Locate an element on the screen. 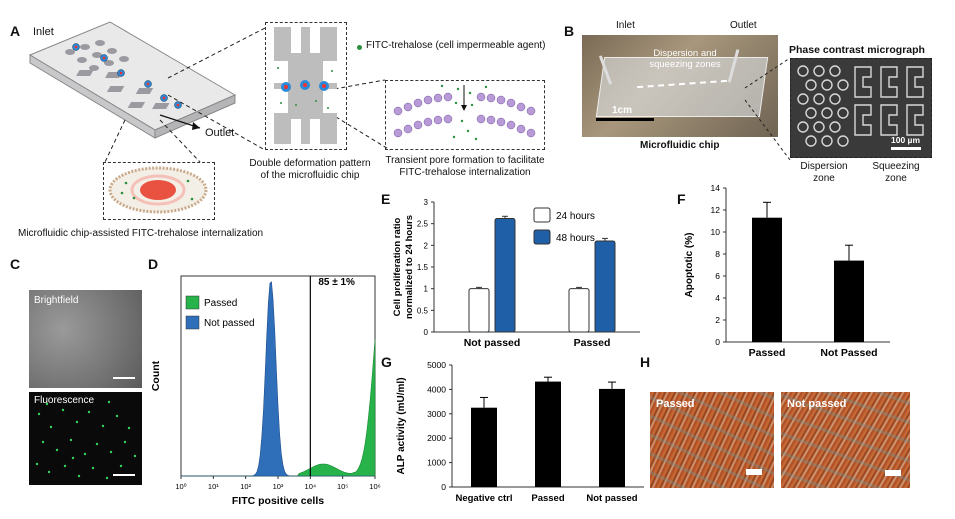 The height and width of the screenshot is (519, 955). y-tick-label: 3000 is located at coordinates (436, 414).